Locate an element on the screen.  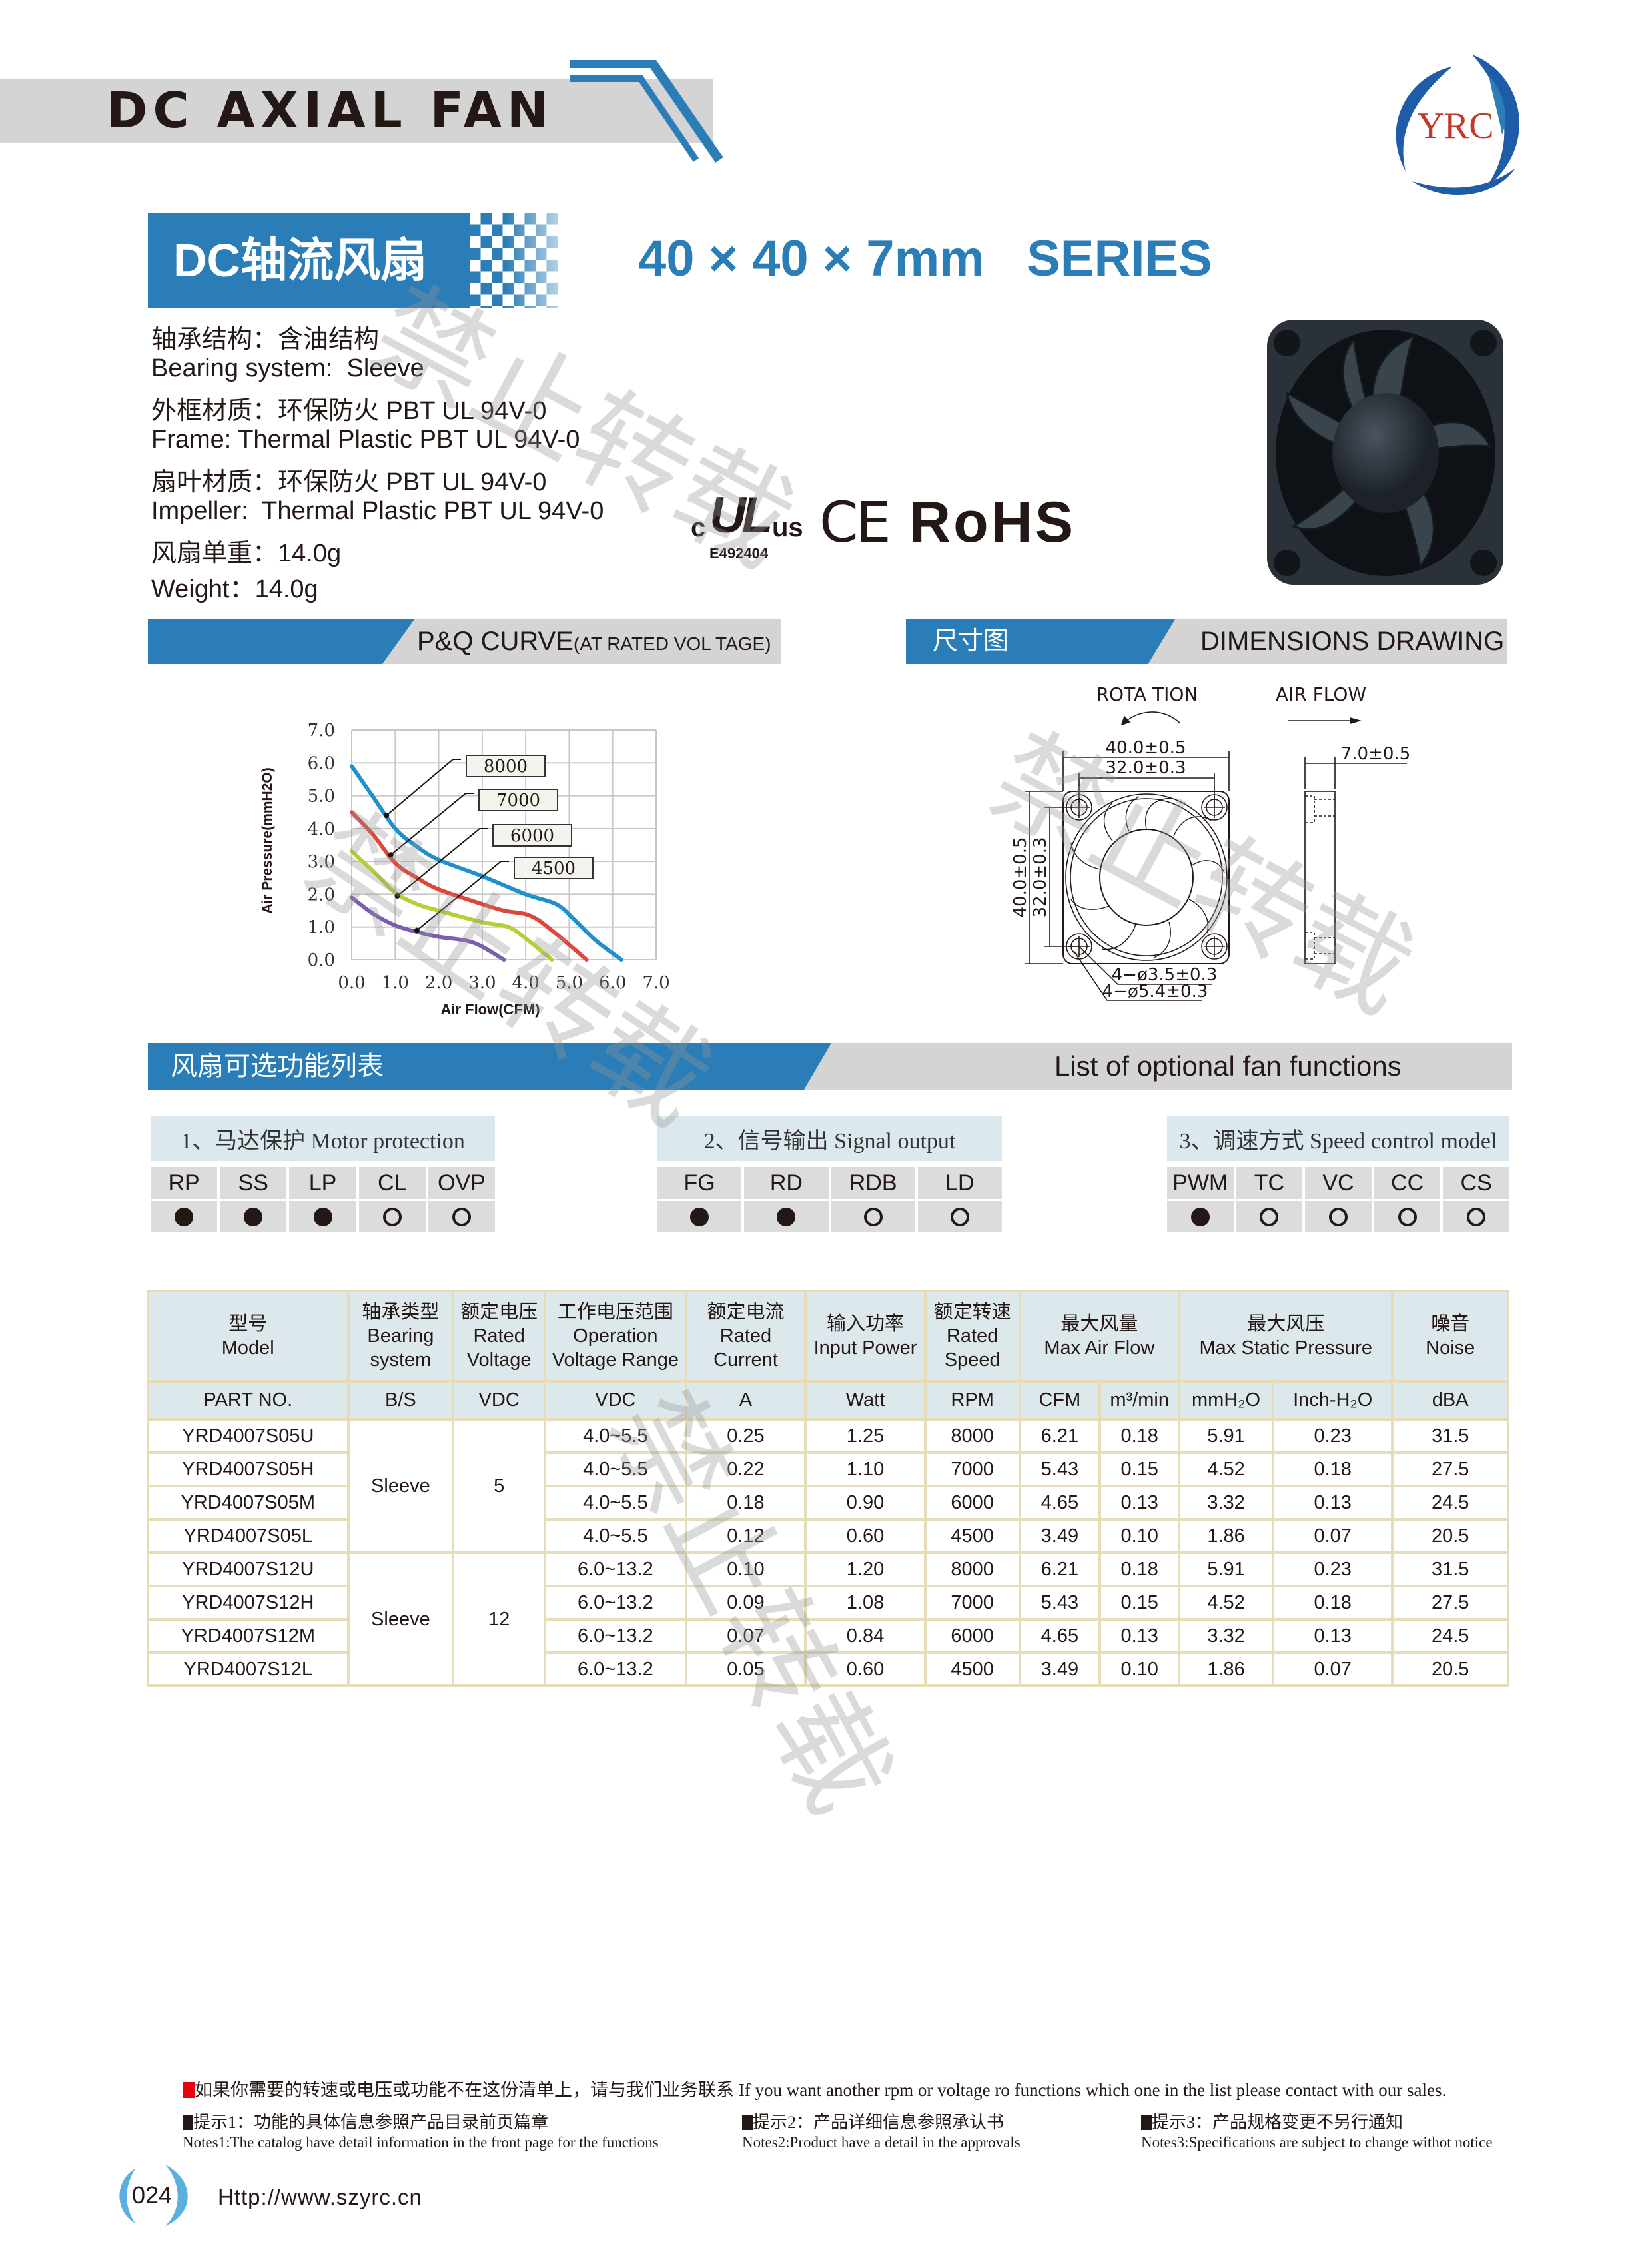
y-tick-label: 5.0 is located at coordinates (321, 797).